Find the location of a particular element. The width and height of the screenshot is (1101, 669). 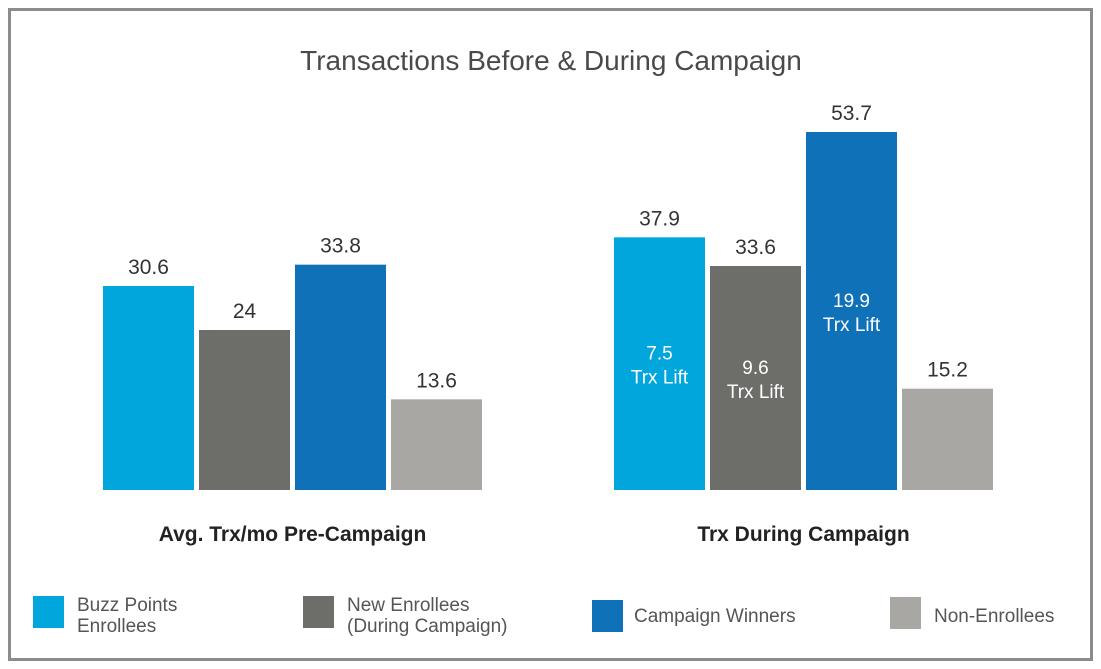

lift-label-2: Trx Lift is located at coordinates (852, 325).